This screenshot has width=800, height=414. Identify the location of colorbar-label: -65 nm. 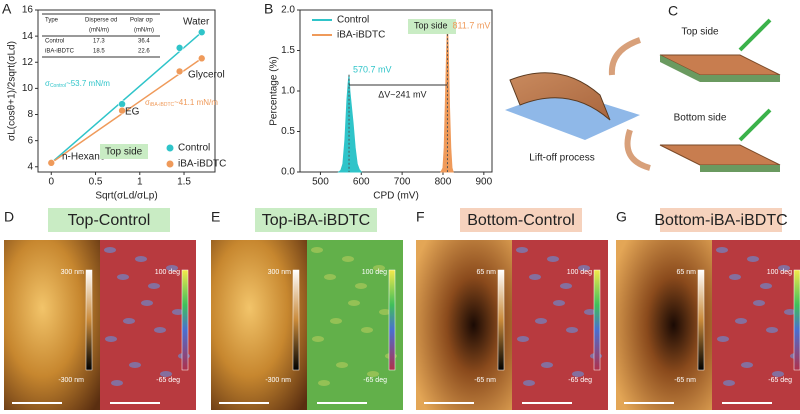
(485, 380).